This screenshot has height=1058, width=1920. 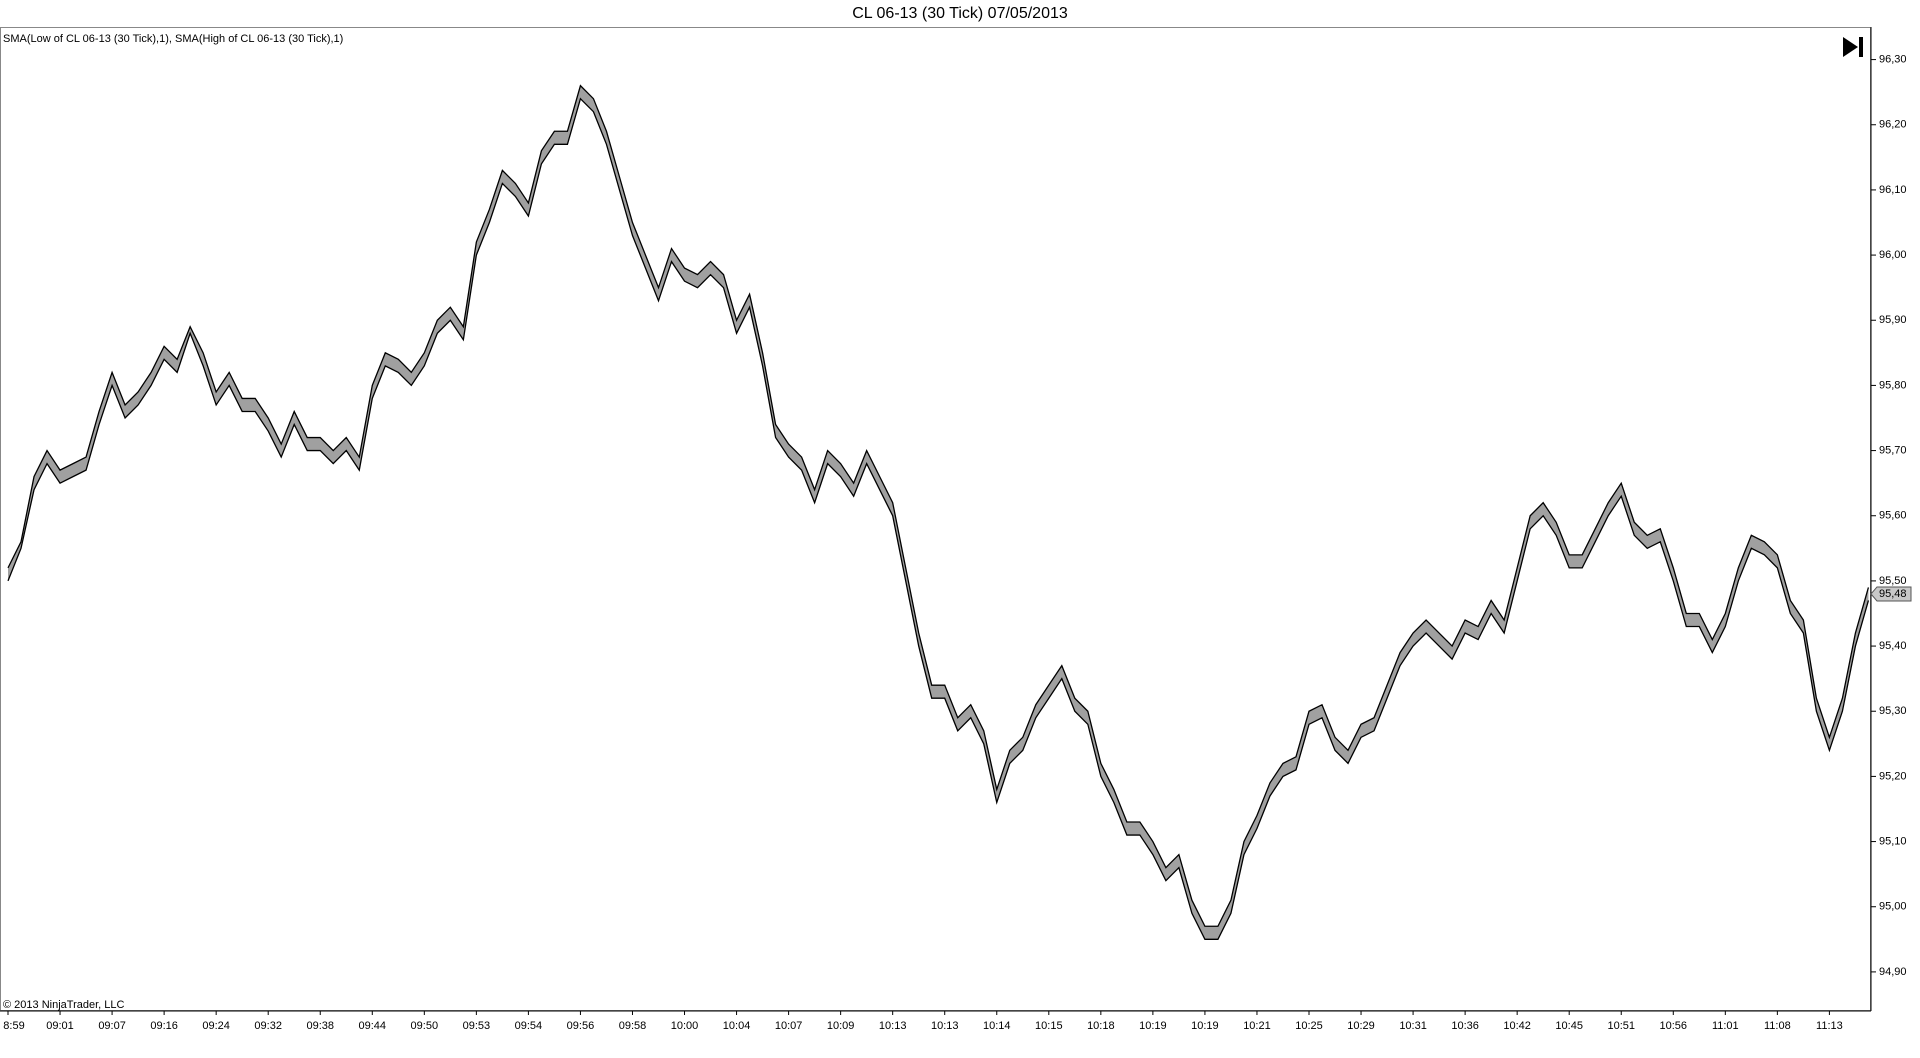 What do you see at coordinates (1674, 1026) in the screenshot?
I see `x-tick-label: 10:56` at bounding box center [1674, 1026].